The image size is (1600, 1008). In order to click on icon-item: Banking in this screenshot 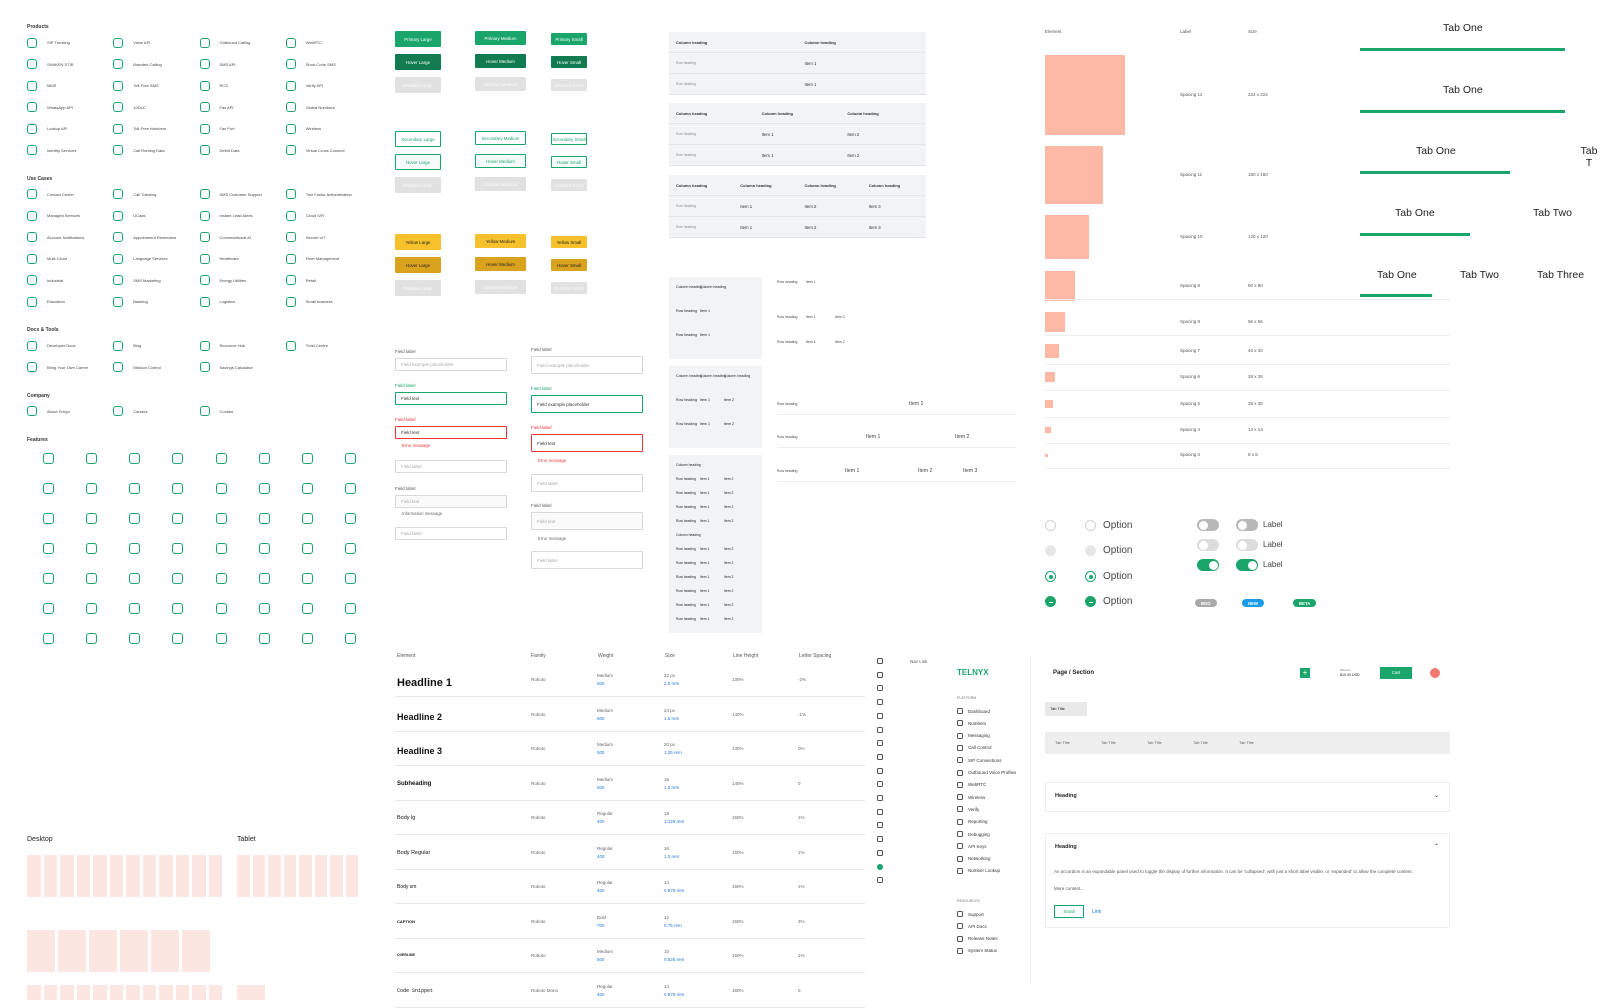, I will do `click(156, 301)`.